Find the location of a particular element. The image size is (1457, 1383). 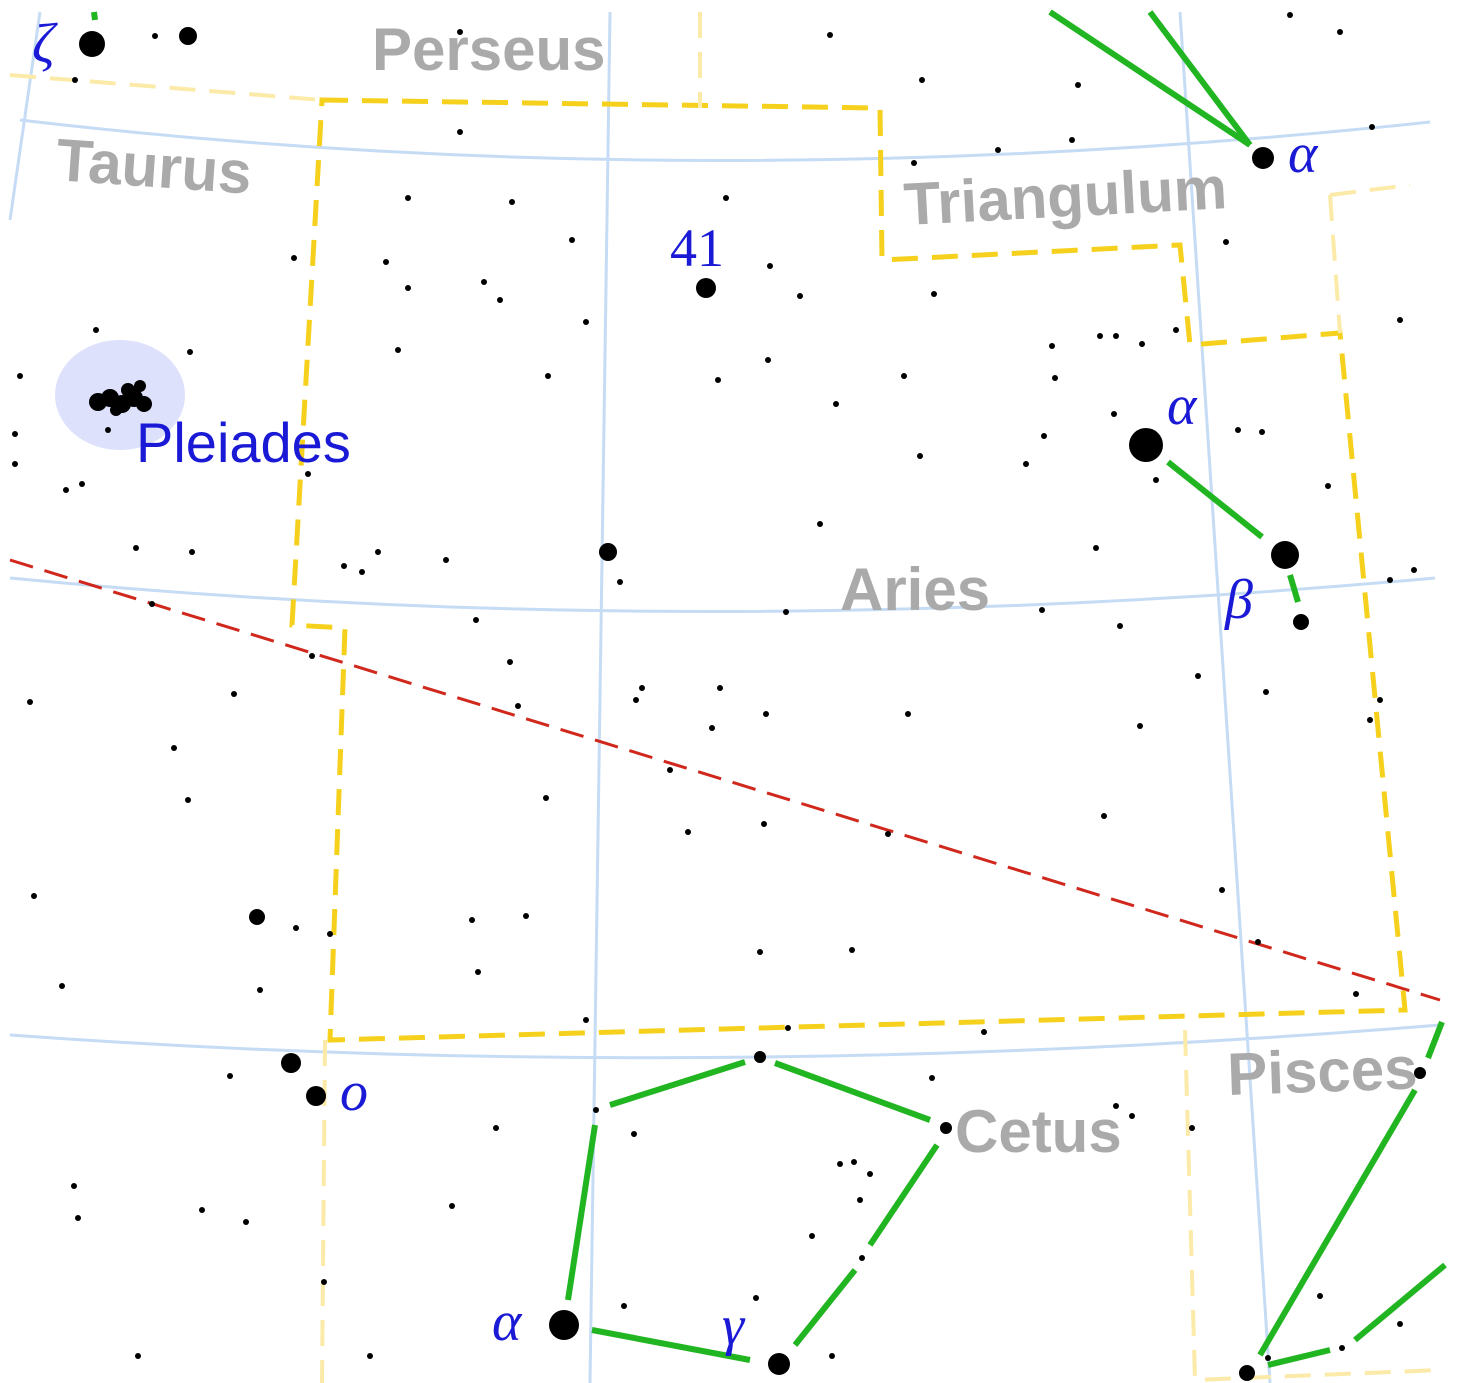

nebula-glow is located at coordinates (120, 395).